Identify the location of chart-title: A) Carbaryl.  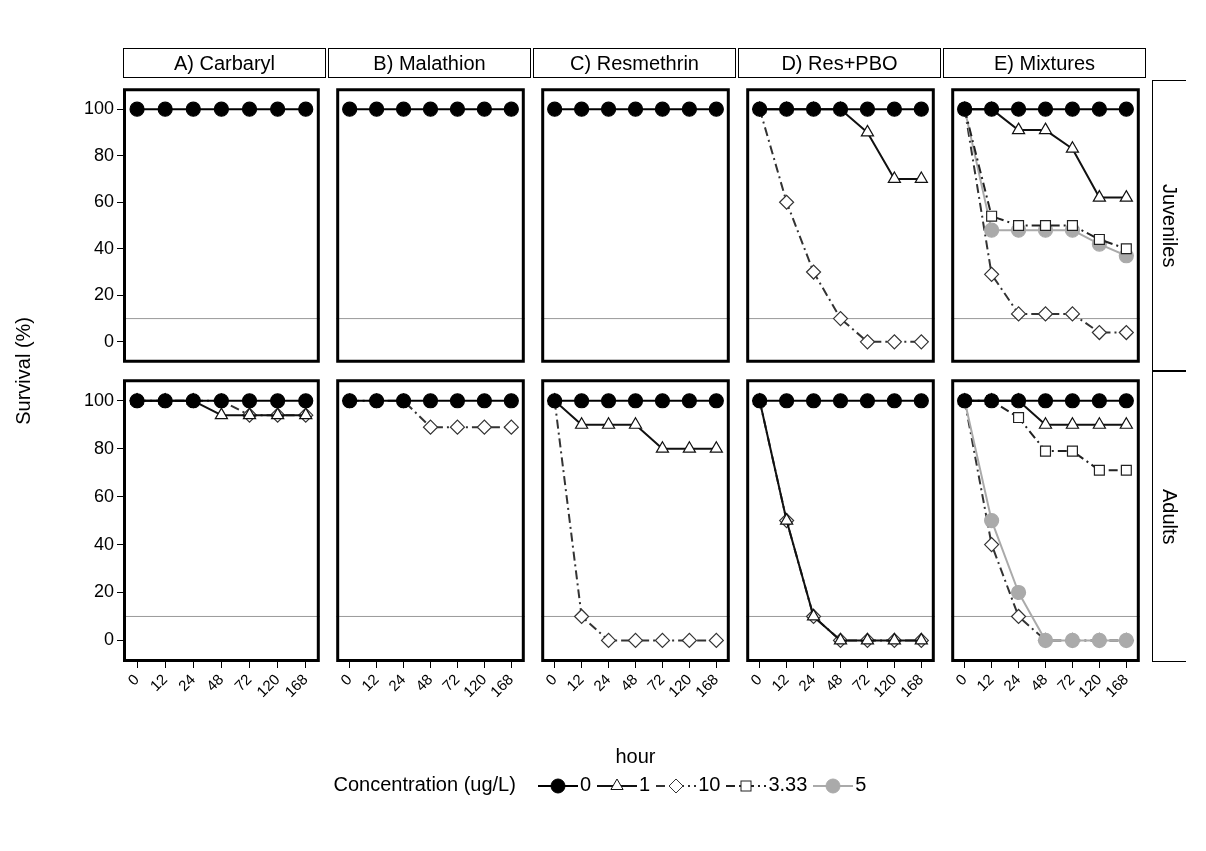
(224, 63).